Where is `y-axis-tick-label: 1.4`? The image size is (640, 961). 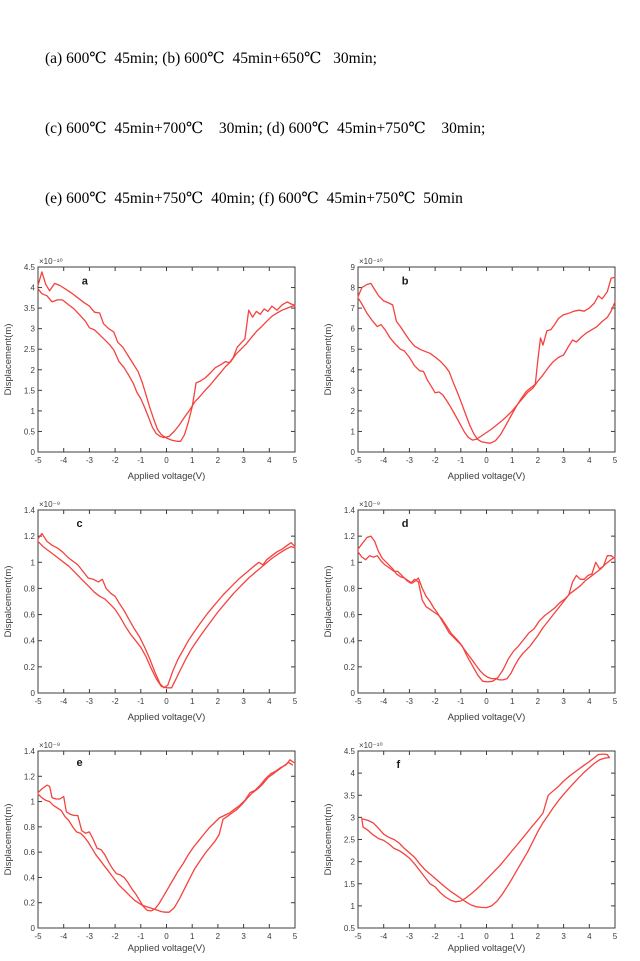
y-axis-tick-label: 1.4 is located at coordinates (350, 510).